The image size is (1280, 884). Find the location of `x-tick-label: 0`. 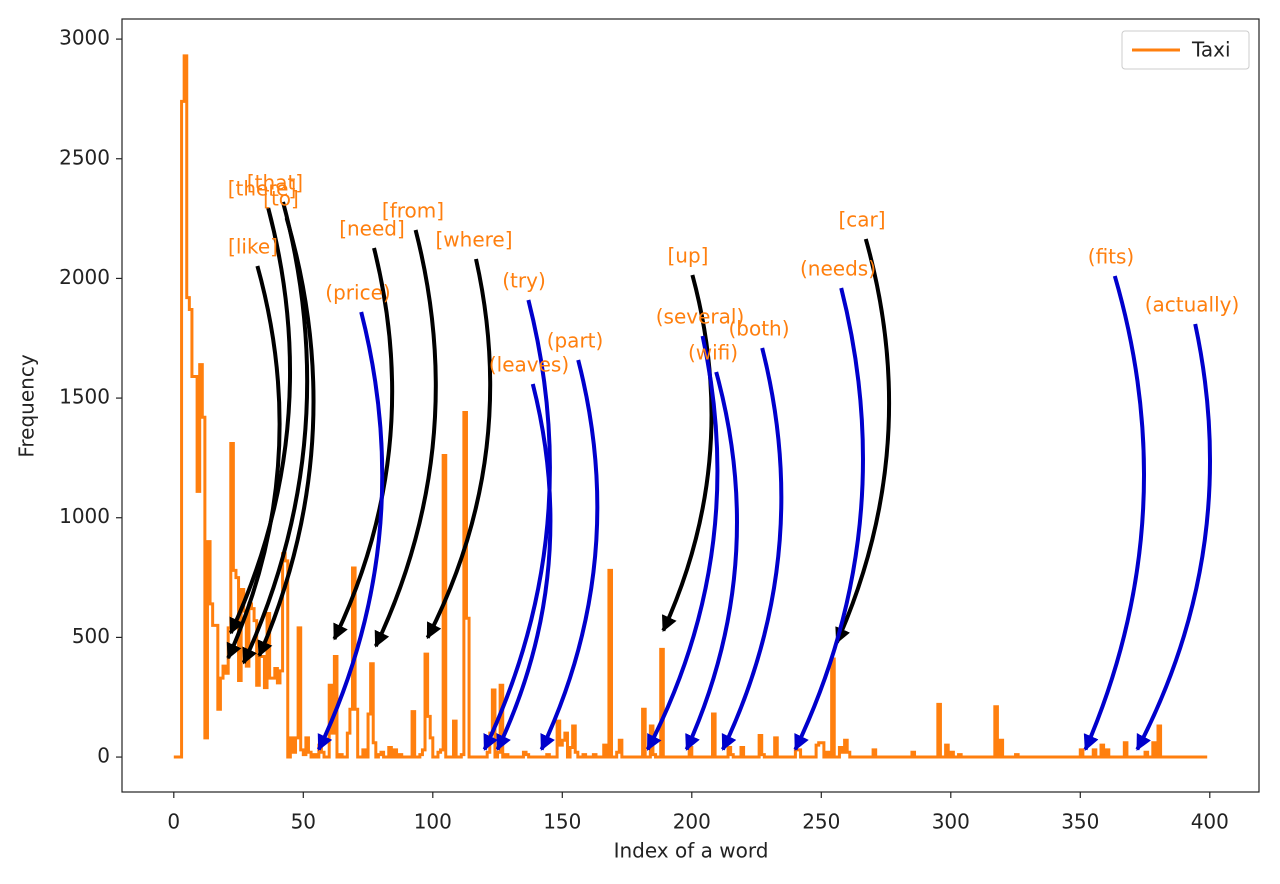

x-tick-label: 0 is located at coordinates (173, 822).